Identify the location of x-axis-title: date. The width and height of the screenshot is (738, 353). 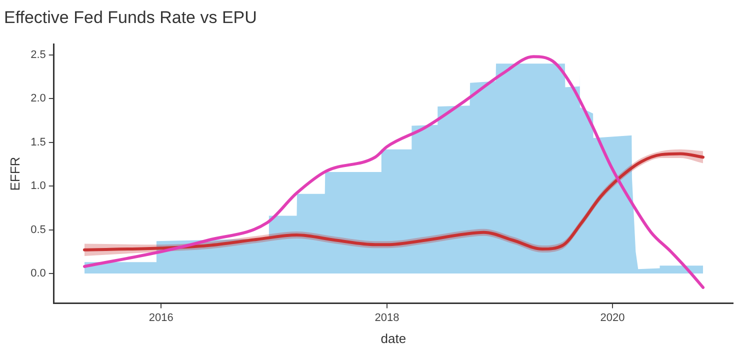
(393, 338).